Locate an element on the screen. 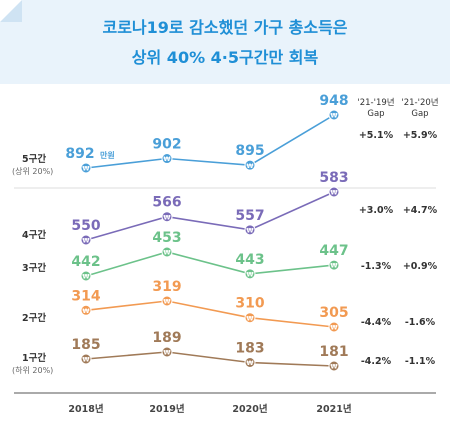 Image resolution: width=450 pixels, height=424 pixels. data-label: 948 is located at coordinates (333, 101).